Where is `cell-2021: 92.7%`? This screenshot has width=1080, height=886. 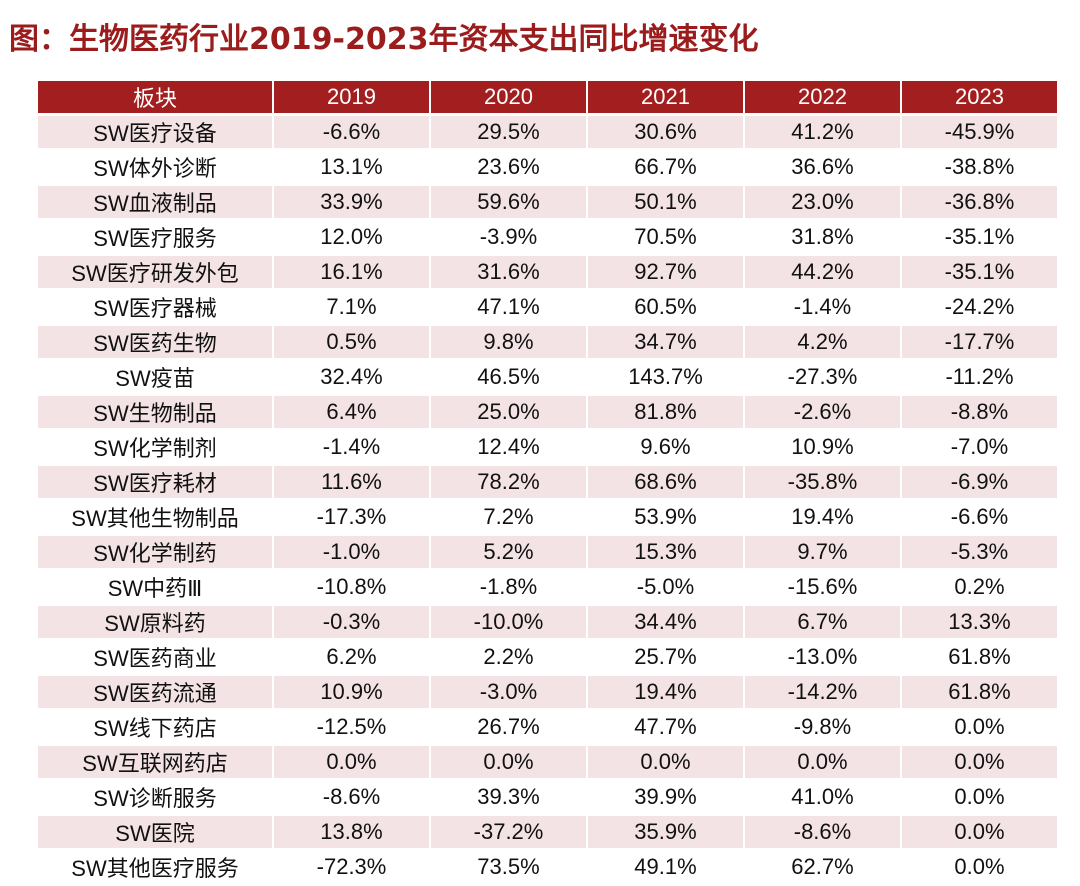
cell-2021: 92.7% is located at coordinates (665, 272).